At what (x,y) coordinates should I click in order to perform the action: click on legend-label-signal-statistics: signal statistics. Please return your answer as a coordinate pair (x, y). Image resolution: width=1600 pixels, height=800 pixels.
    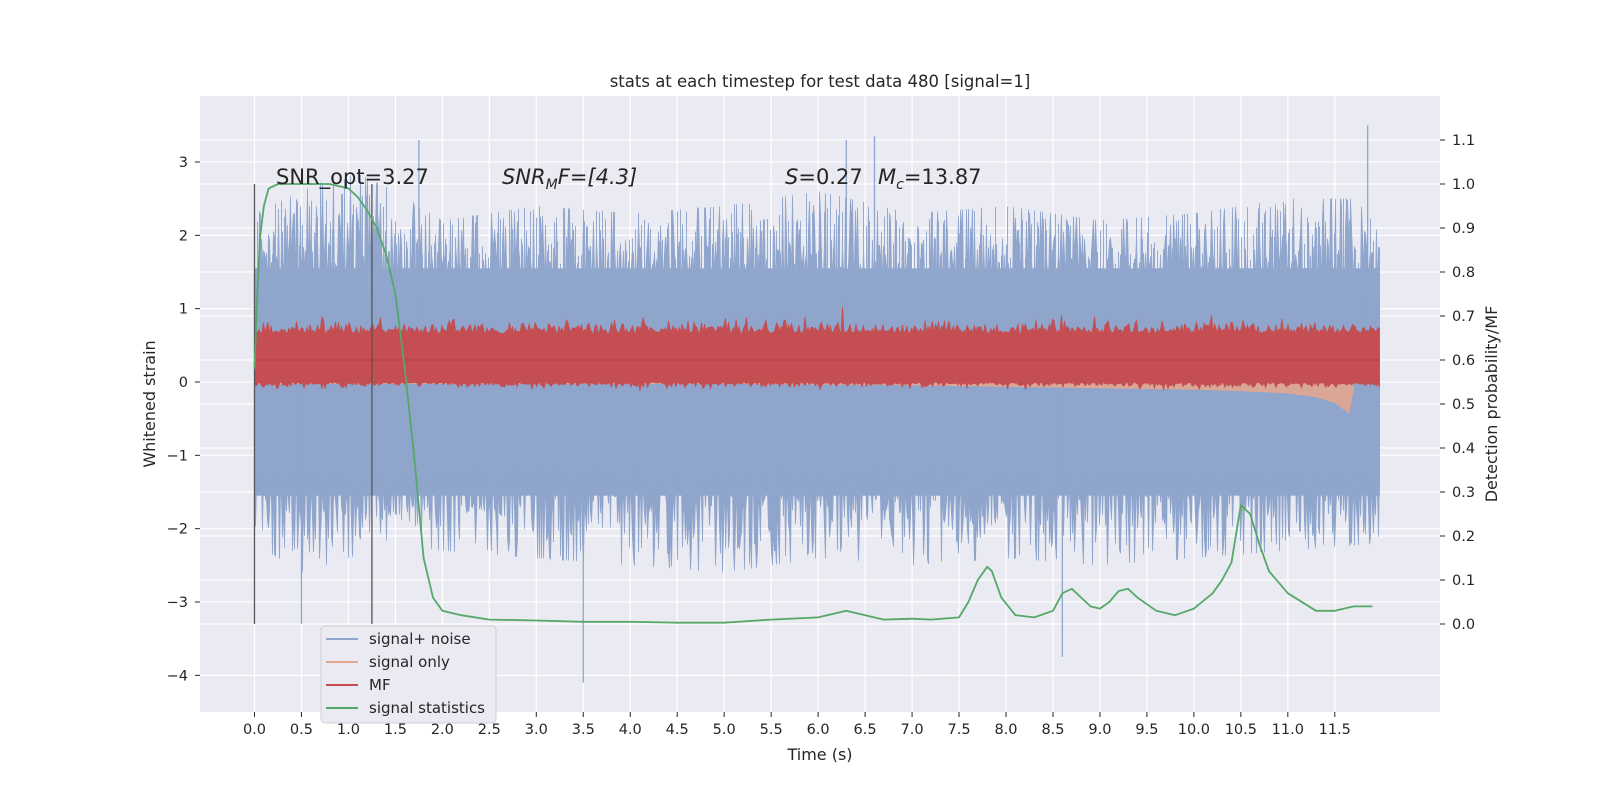
    Looking at the image, I should click on (427, 708).